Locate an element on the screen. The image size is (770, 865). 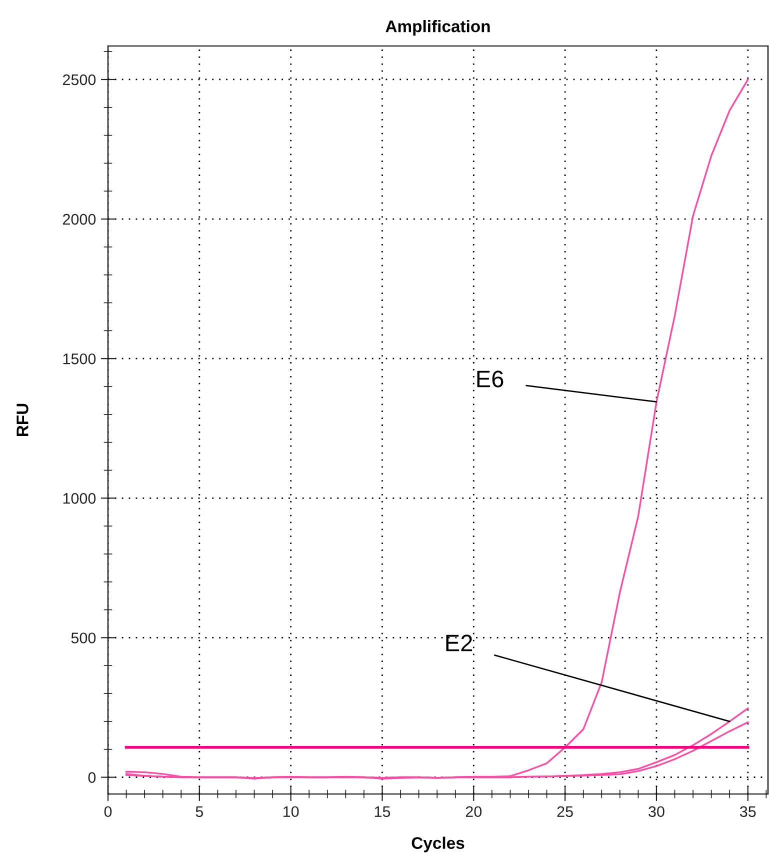
x-tick-label: 20 is located at coordinates (474, 812).